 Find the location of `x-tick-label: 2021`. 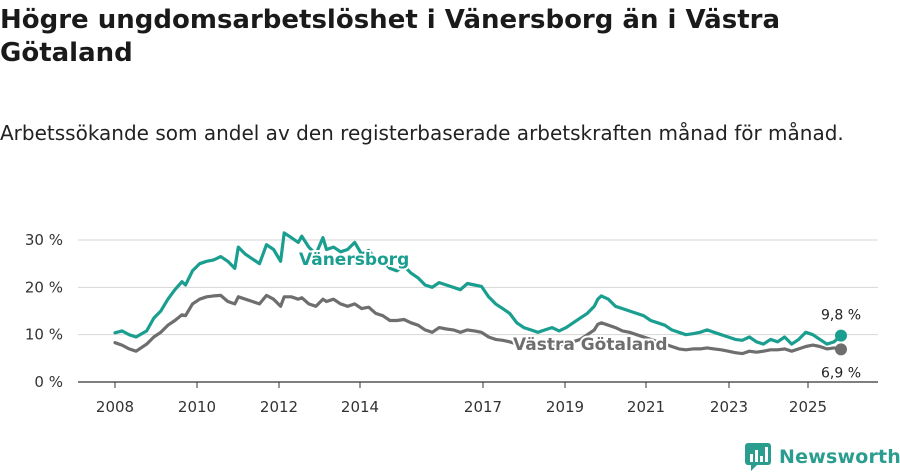

x-tick-label: 2021 is located at coordinates (646, 407).